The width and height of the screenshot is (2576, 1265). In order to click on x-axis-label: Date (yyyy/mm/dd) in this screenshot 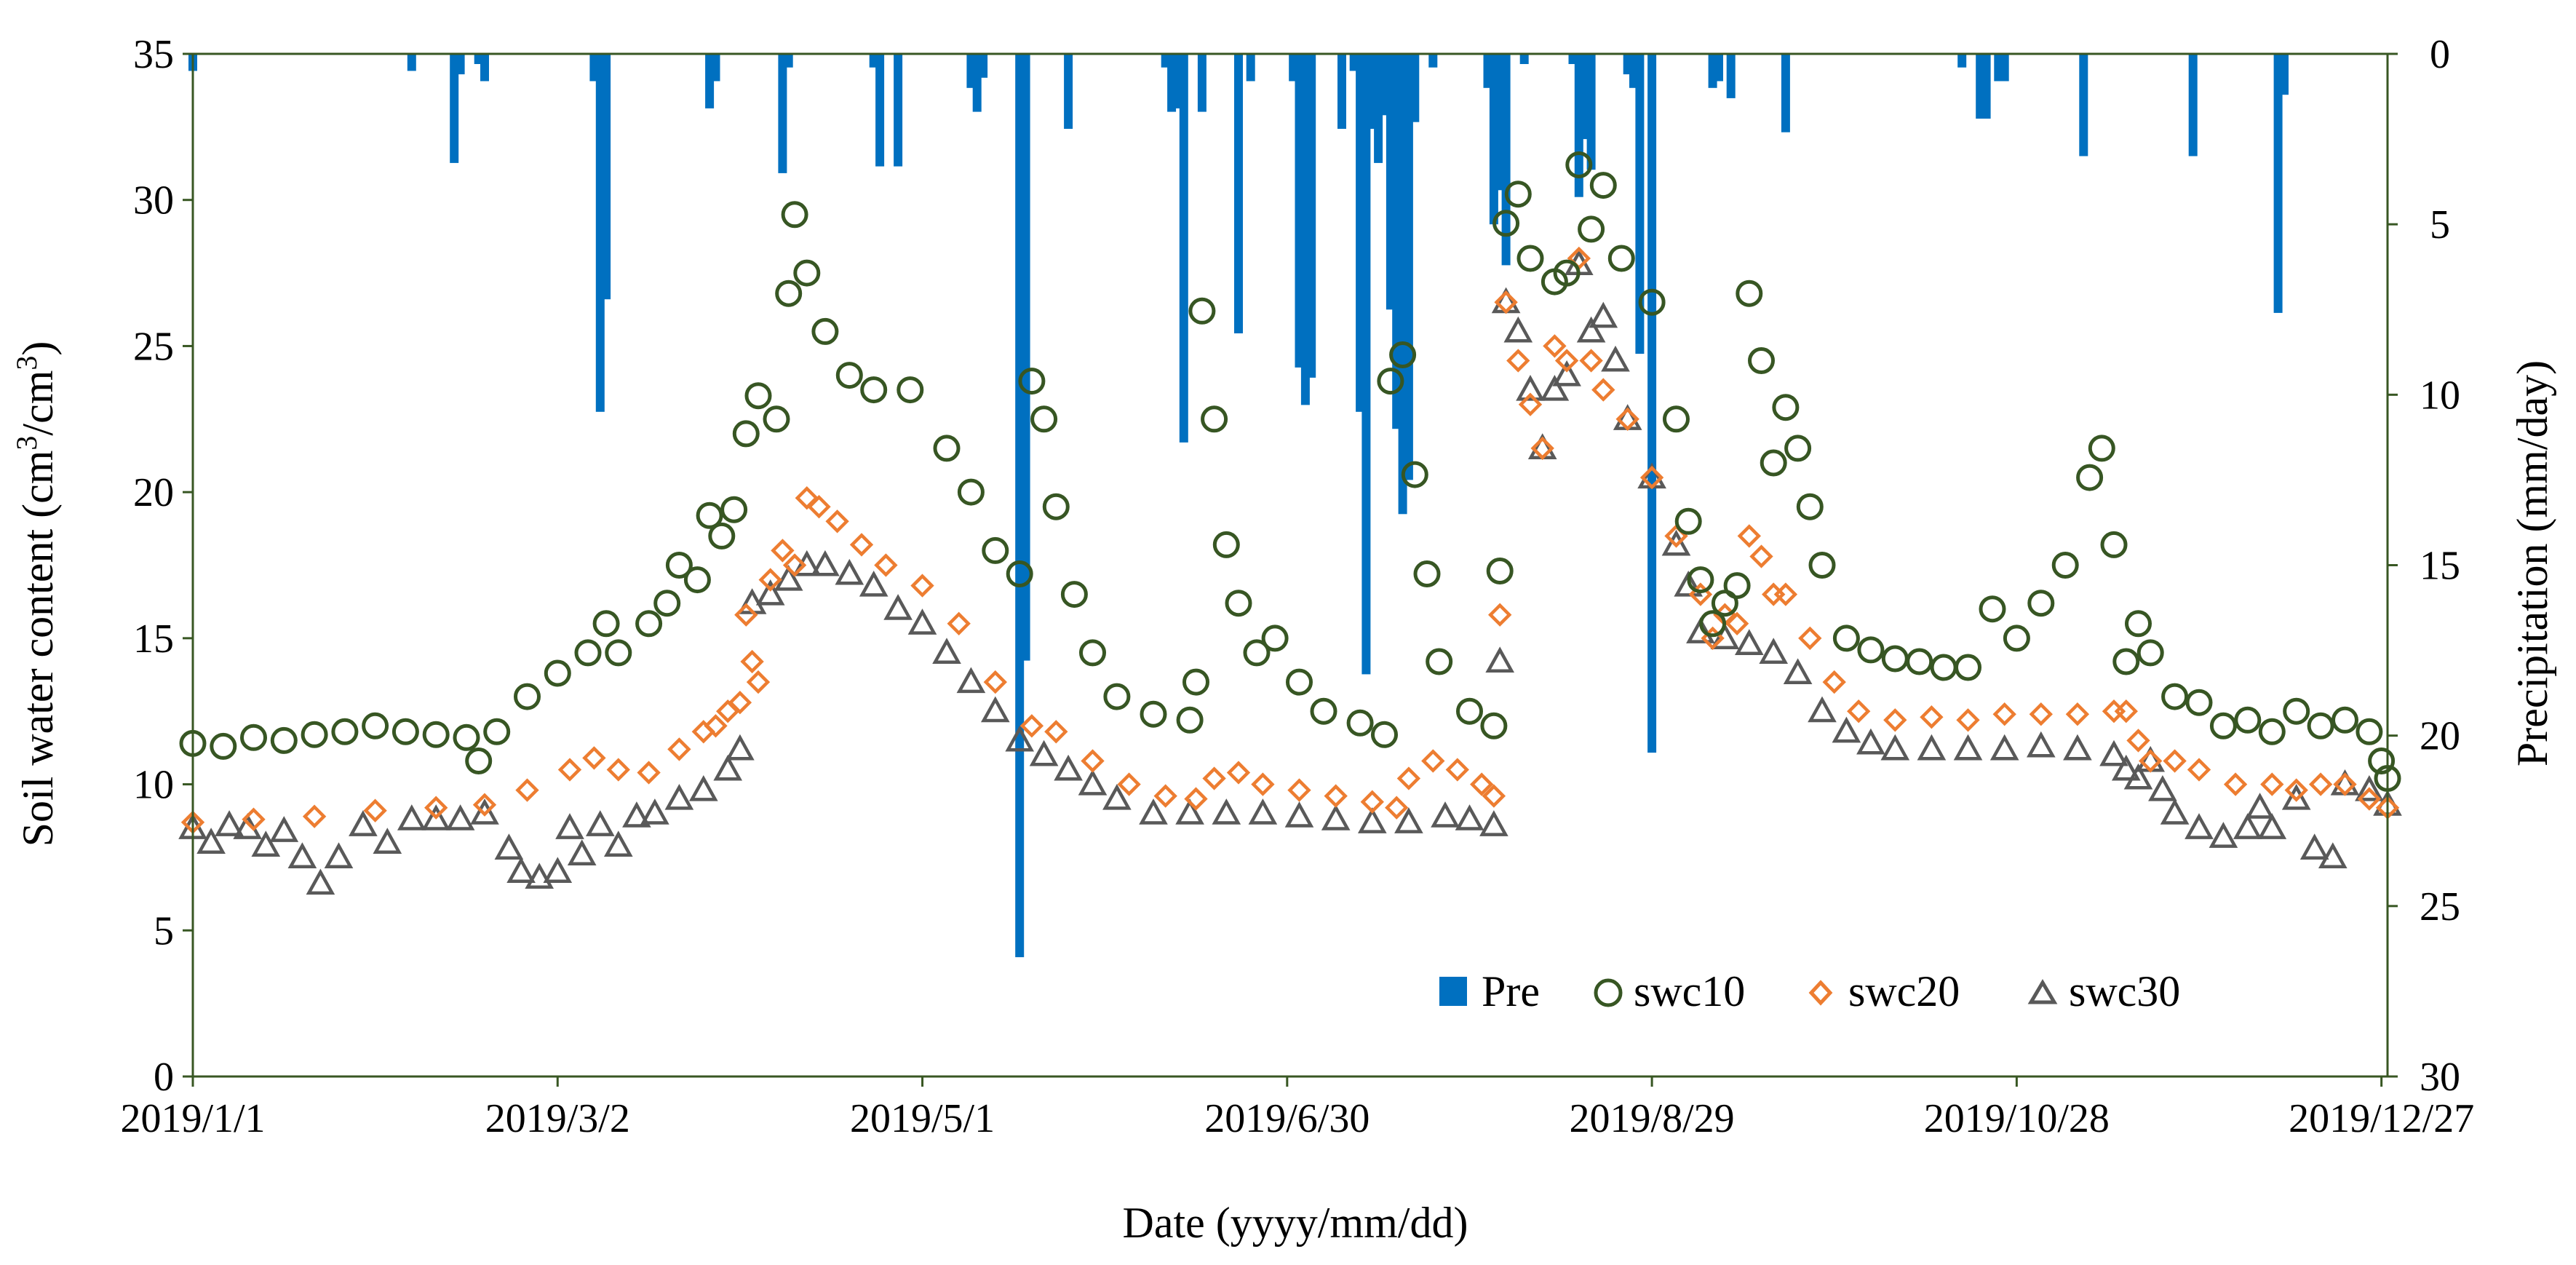, I will do `click(1295, 1223)`.